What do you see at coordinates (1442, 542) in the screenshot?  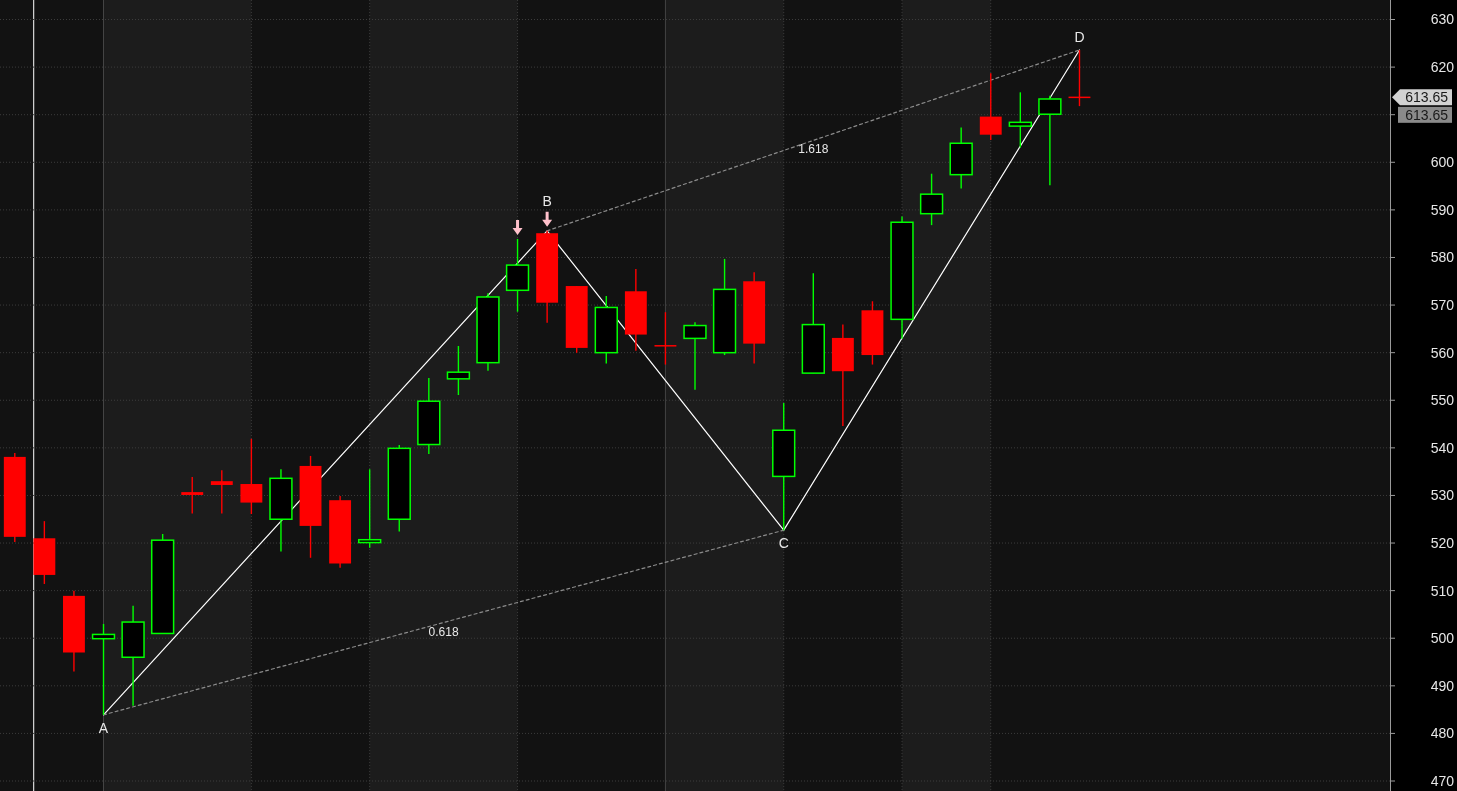 I see `y-tick-label: 520` at bounding box center [1442, 542].